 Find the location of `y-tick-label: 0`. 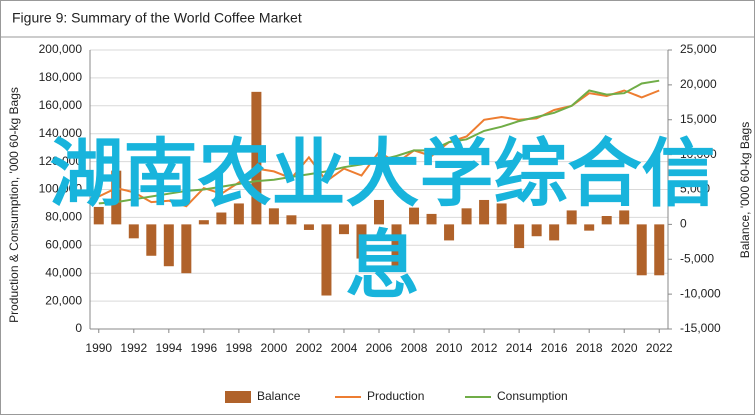

y-tick-label: 0 is located at coordinates (78, 328).